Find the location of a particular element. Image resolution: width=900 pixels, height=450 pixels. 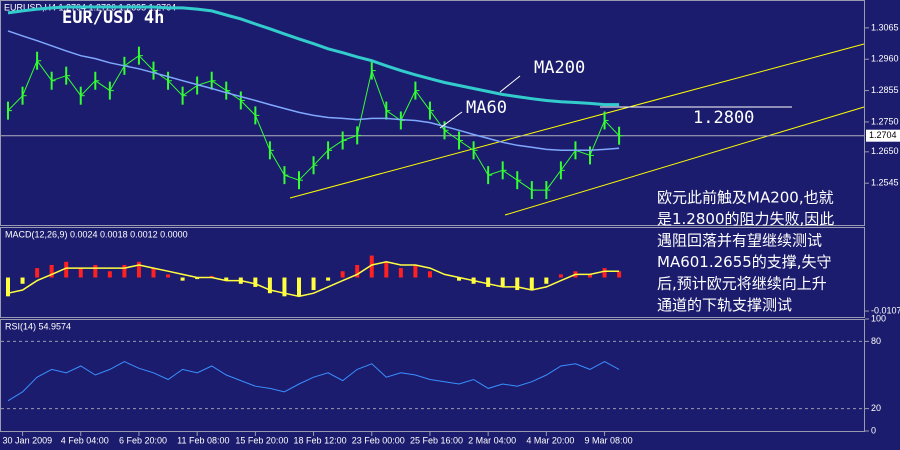

x-tick-label: 18 Feb 12:00 is located at coordinates (320, 440).